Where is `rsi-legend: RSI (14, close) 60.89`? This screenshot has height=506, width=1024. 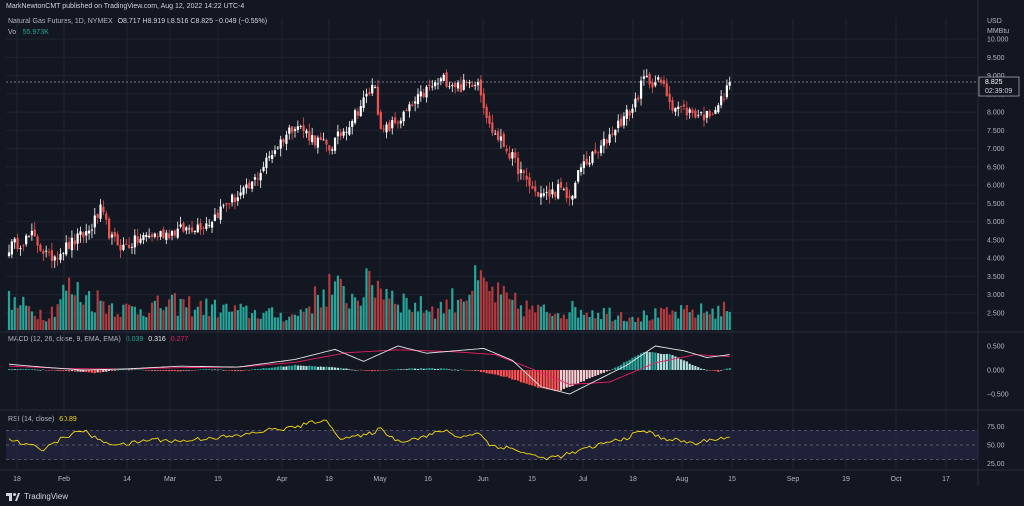 rsi-legend: RSI (14, close) 60.89 is located at coordinates (42, 419).